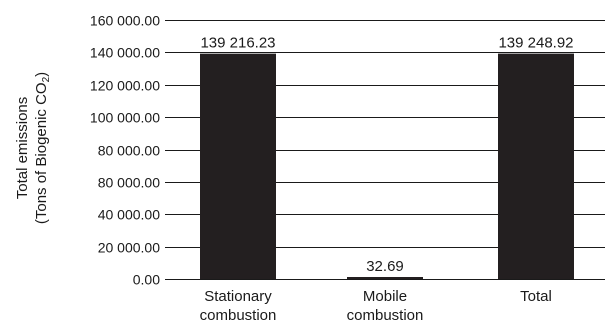  What do you see at coordinates (385, 296) in the screenshot?
I see `x-tick-label: Mobile` at bounding box center [385, 296].